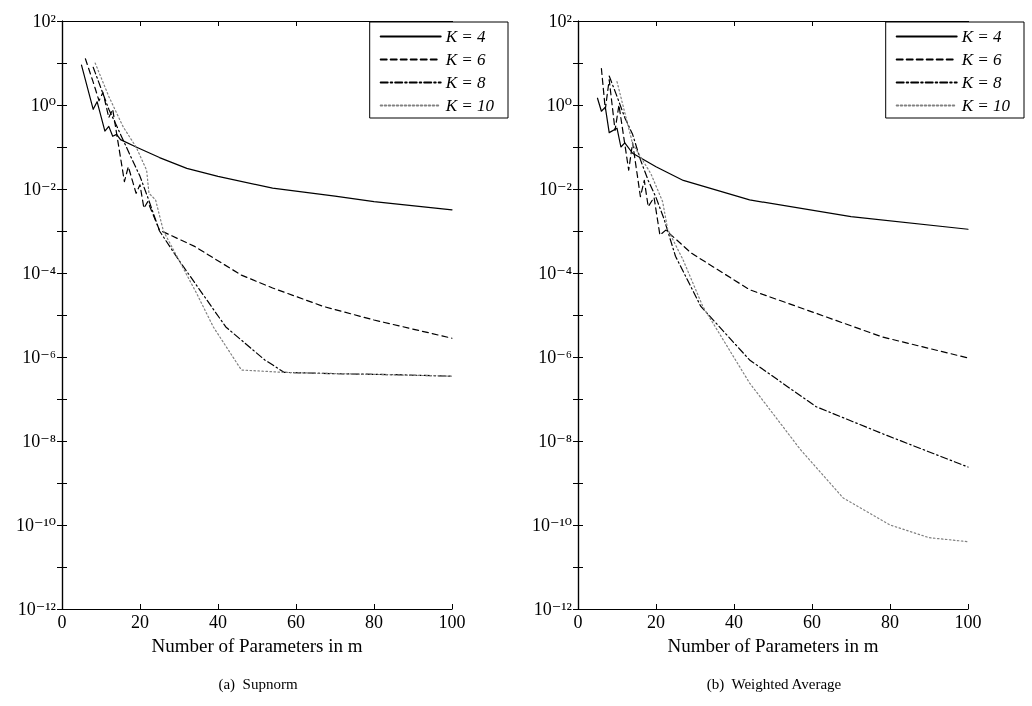 The height and width of the screenshot is (706, 1032). Describe the element at coordinates (774, 684) in the screenshot. I see `text: (b) Weighted Average` at that location.